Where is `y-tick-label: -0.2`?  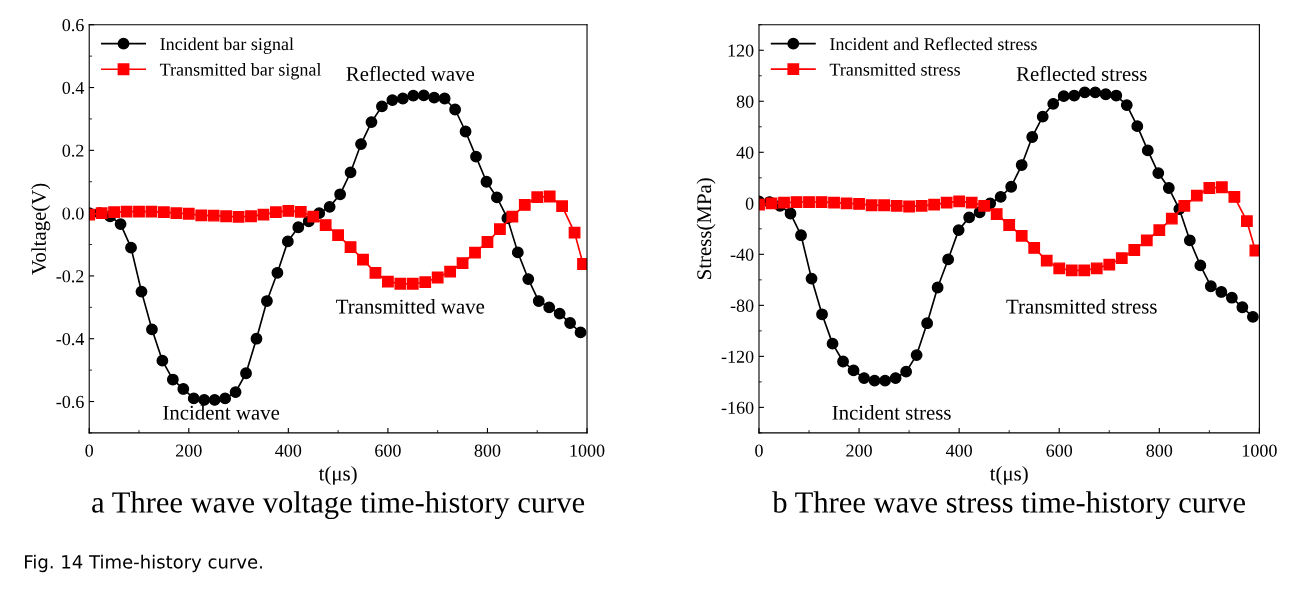
y-tick-label: -0.2 is located at coordinates (70, 276).